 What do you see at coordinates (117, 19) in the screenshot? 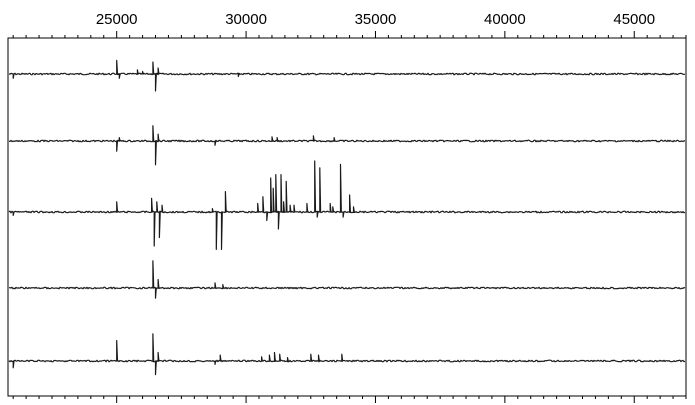
I see `x-tick-label: 25000` at bounding box center [117, 19].